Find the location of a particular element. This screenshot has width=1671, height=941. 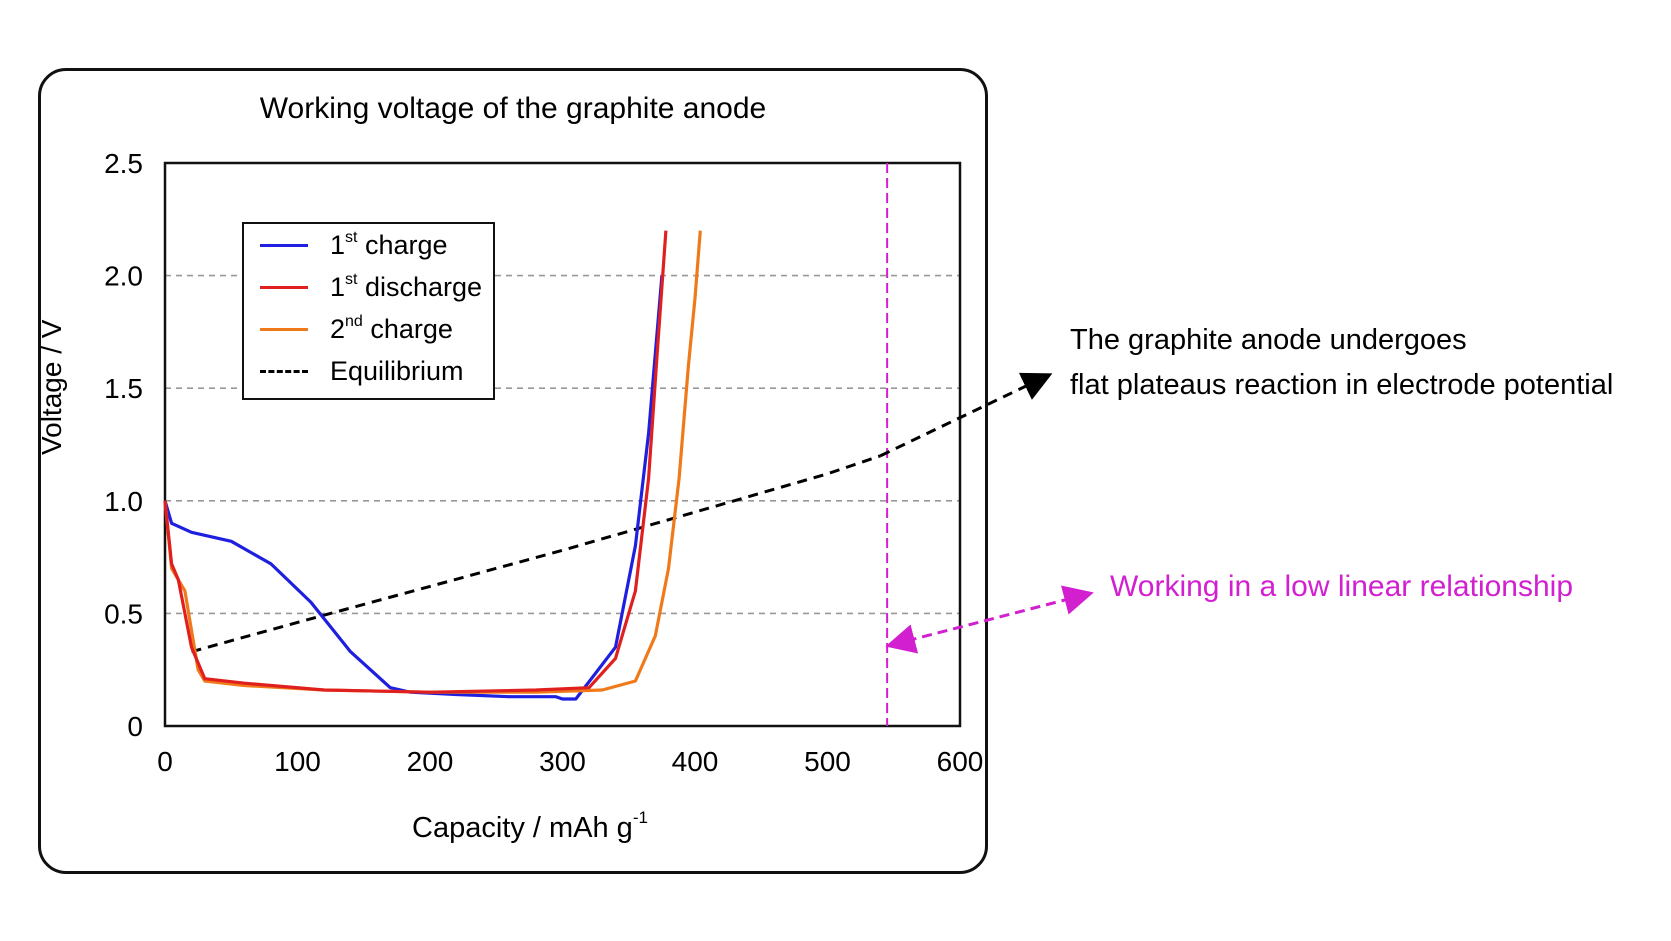

x-tick-label: 100 is located at coordinates (297, 761).